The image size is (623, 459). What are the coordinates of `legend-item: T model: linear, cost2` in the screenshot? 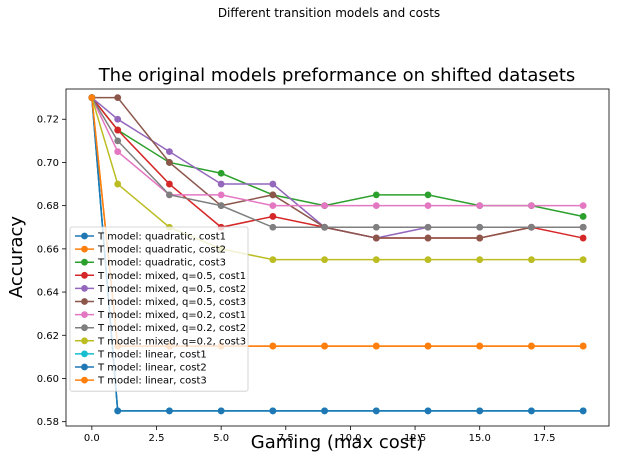 It's located at (141, 368).